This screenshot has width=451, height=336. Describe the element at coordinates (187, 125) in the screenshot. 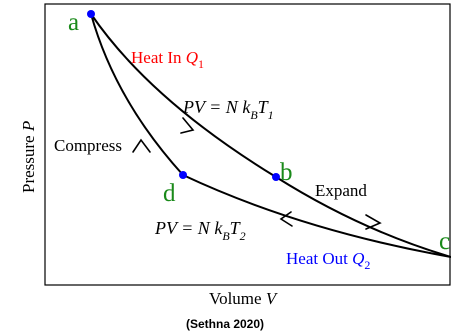

I see `arrow-hot-isotherm` at that location.